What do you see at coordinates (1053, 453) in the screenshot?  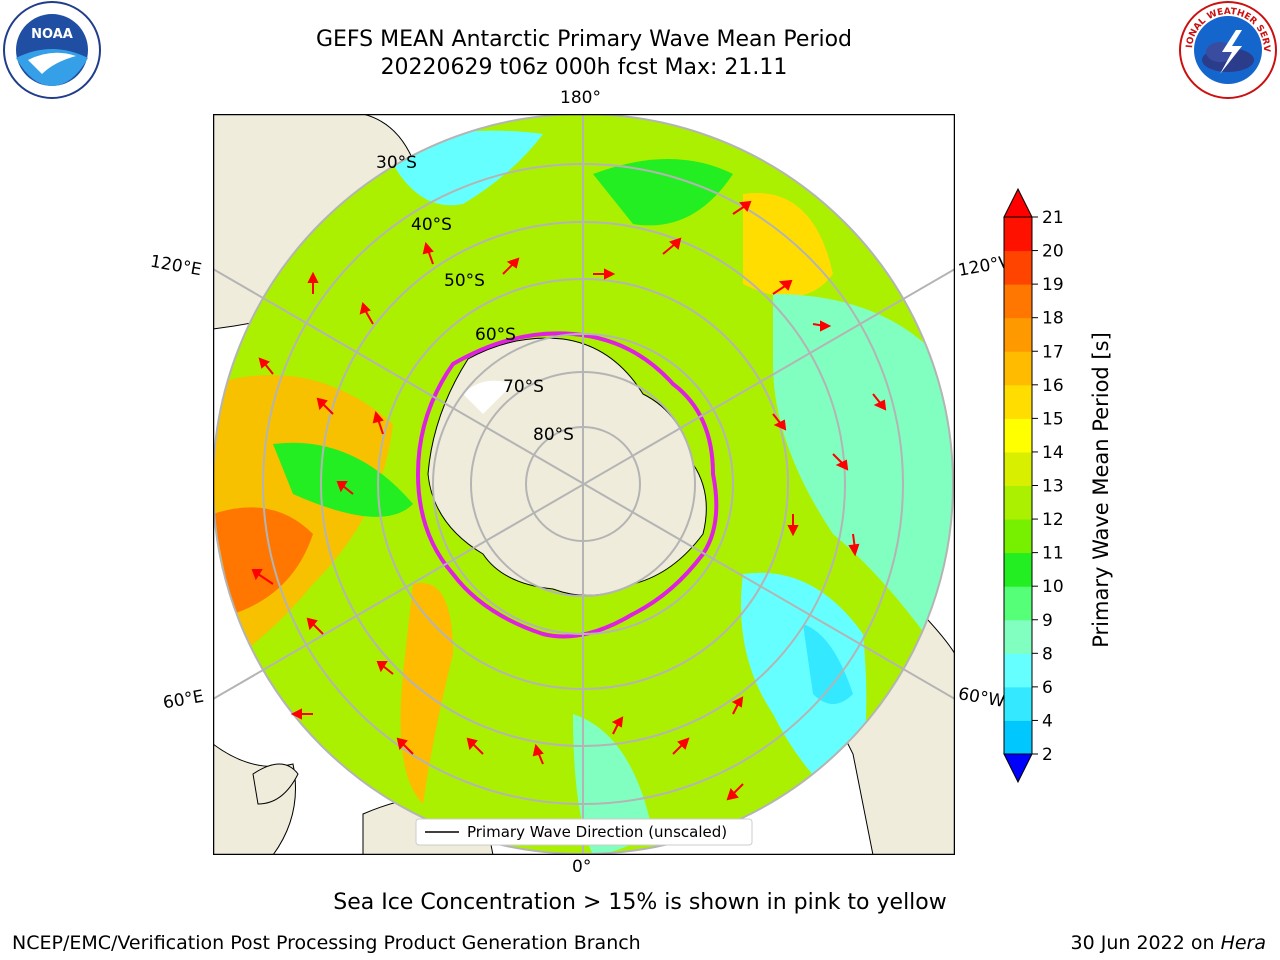 I see `colorbar-tick-label: 14` at bounding box center [1053, 453].